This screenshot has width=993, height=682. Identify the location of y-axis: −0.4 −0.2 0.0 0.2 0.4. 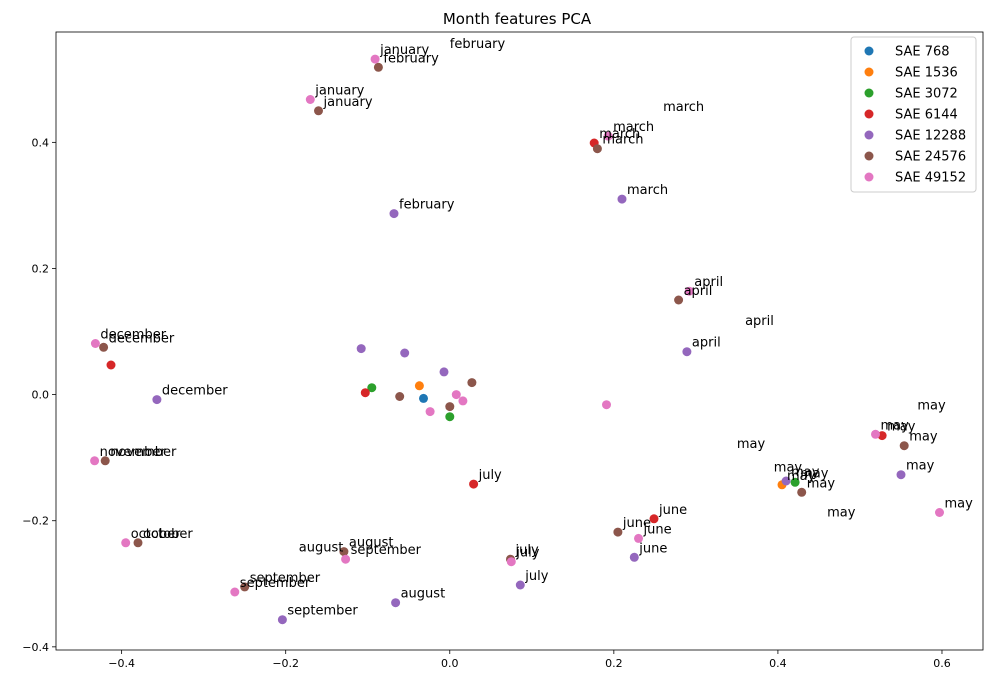
(39, 395).